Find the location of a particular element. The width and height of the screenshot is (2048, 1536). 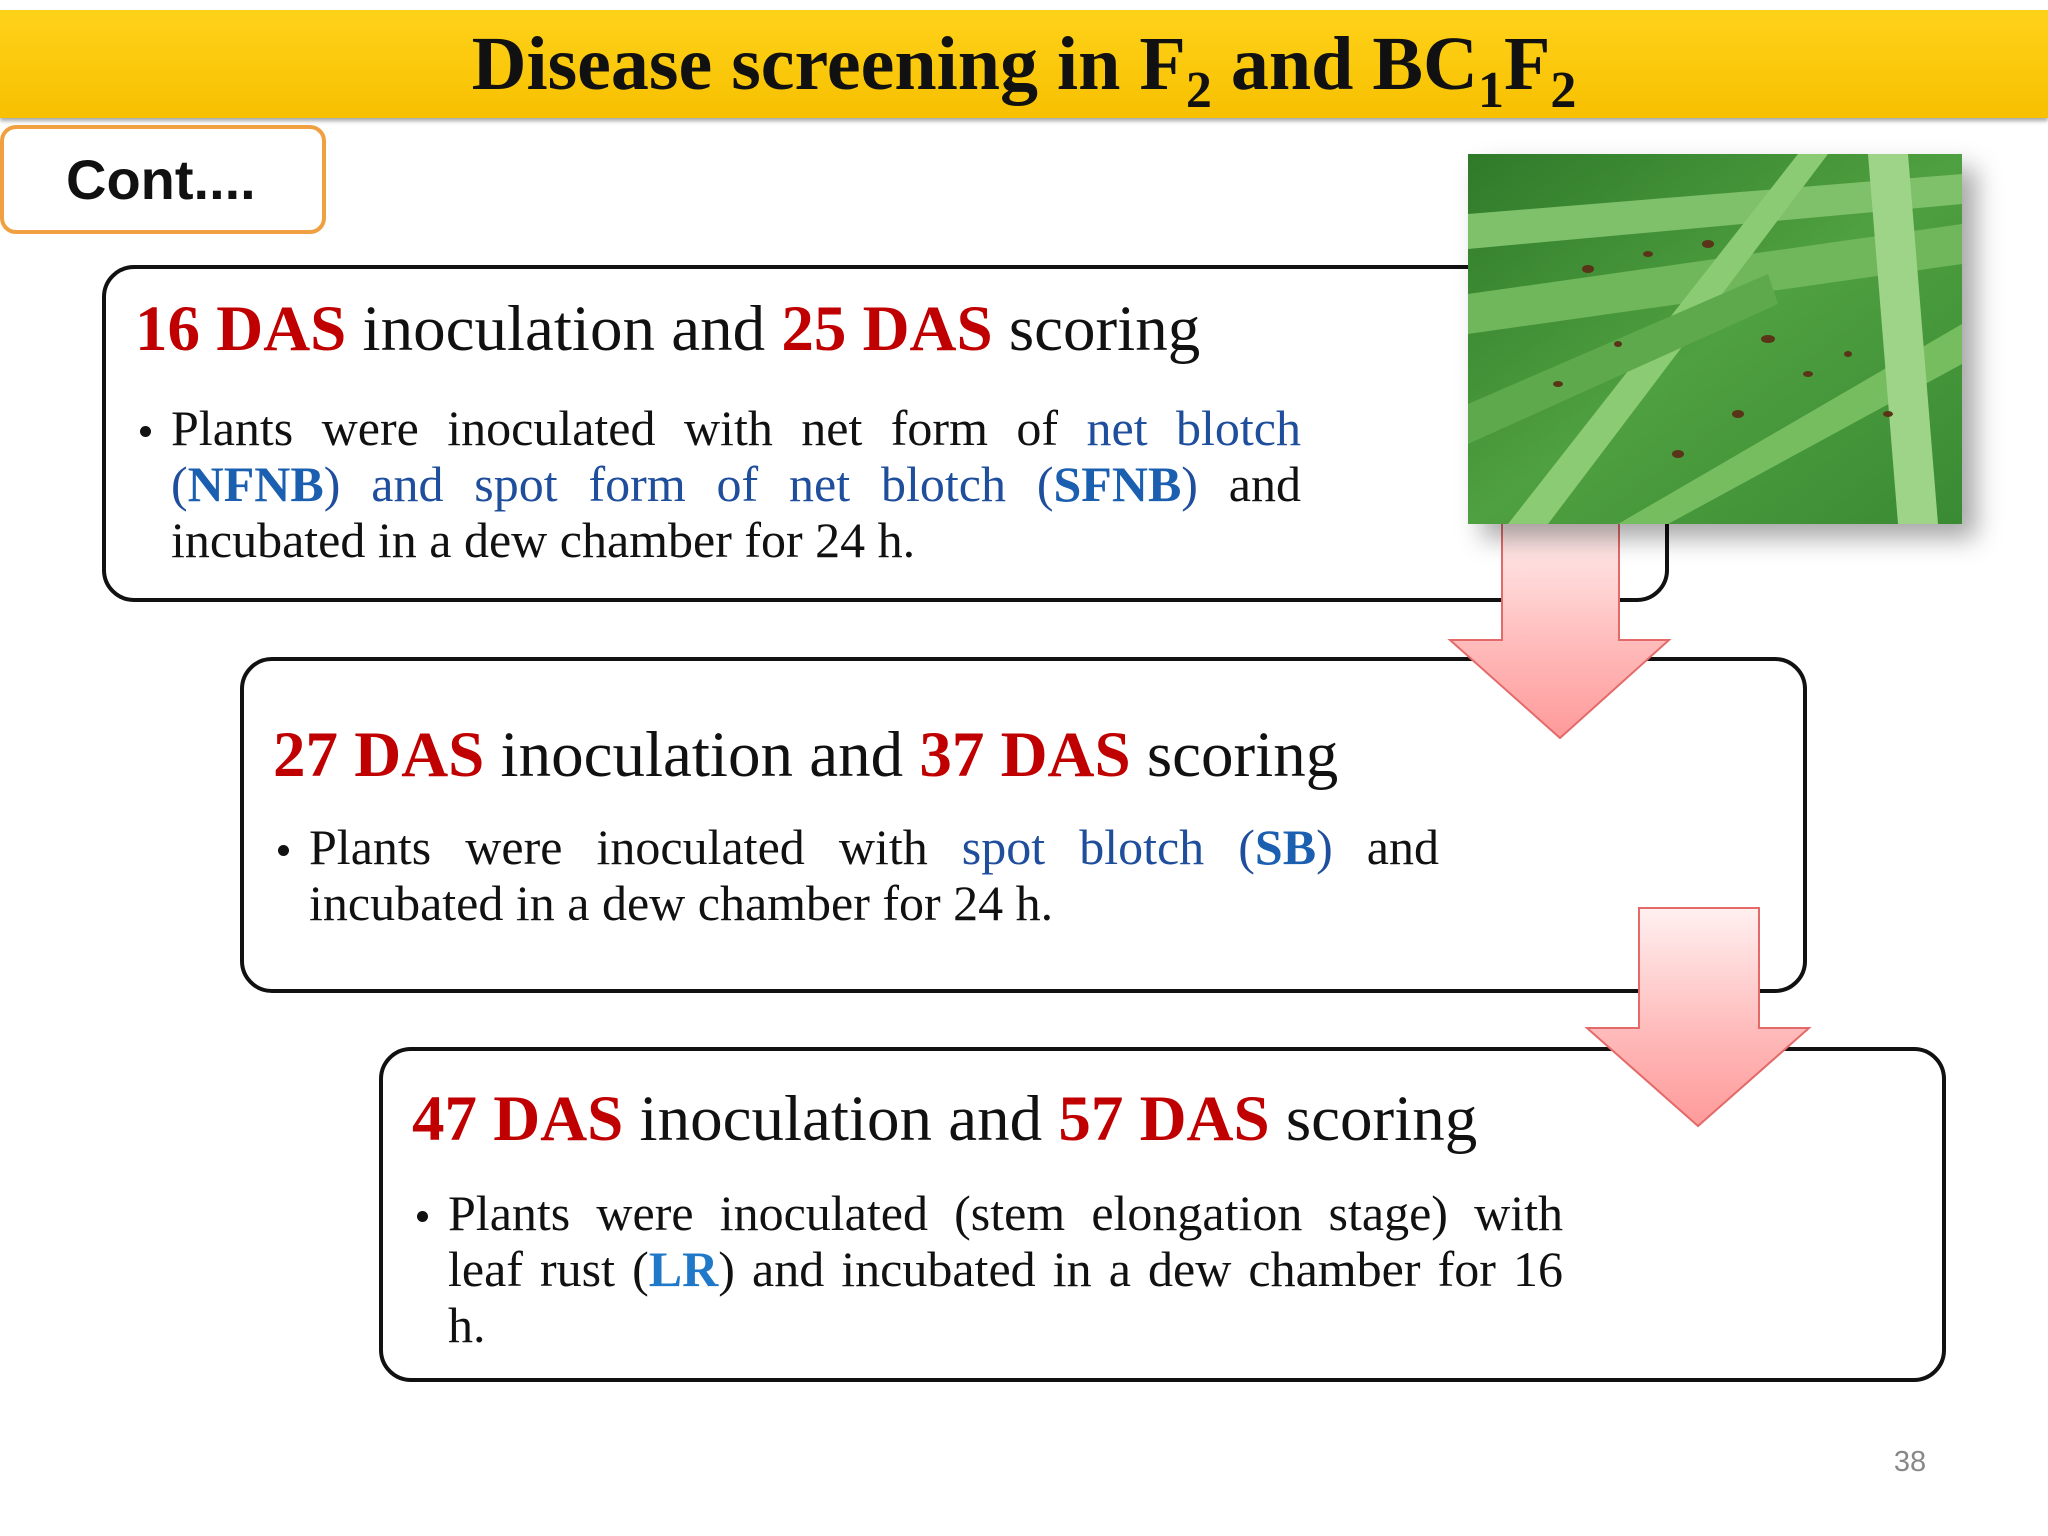

title-text: and BC is located at coordinates (1344, 64).